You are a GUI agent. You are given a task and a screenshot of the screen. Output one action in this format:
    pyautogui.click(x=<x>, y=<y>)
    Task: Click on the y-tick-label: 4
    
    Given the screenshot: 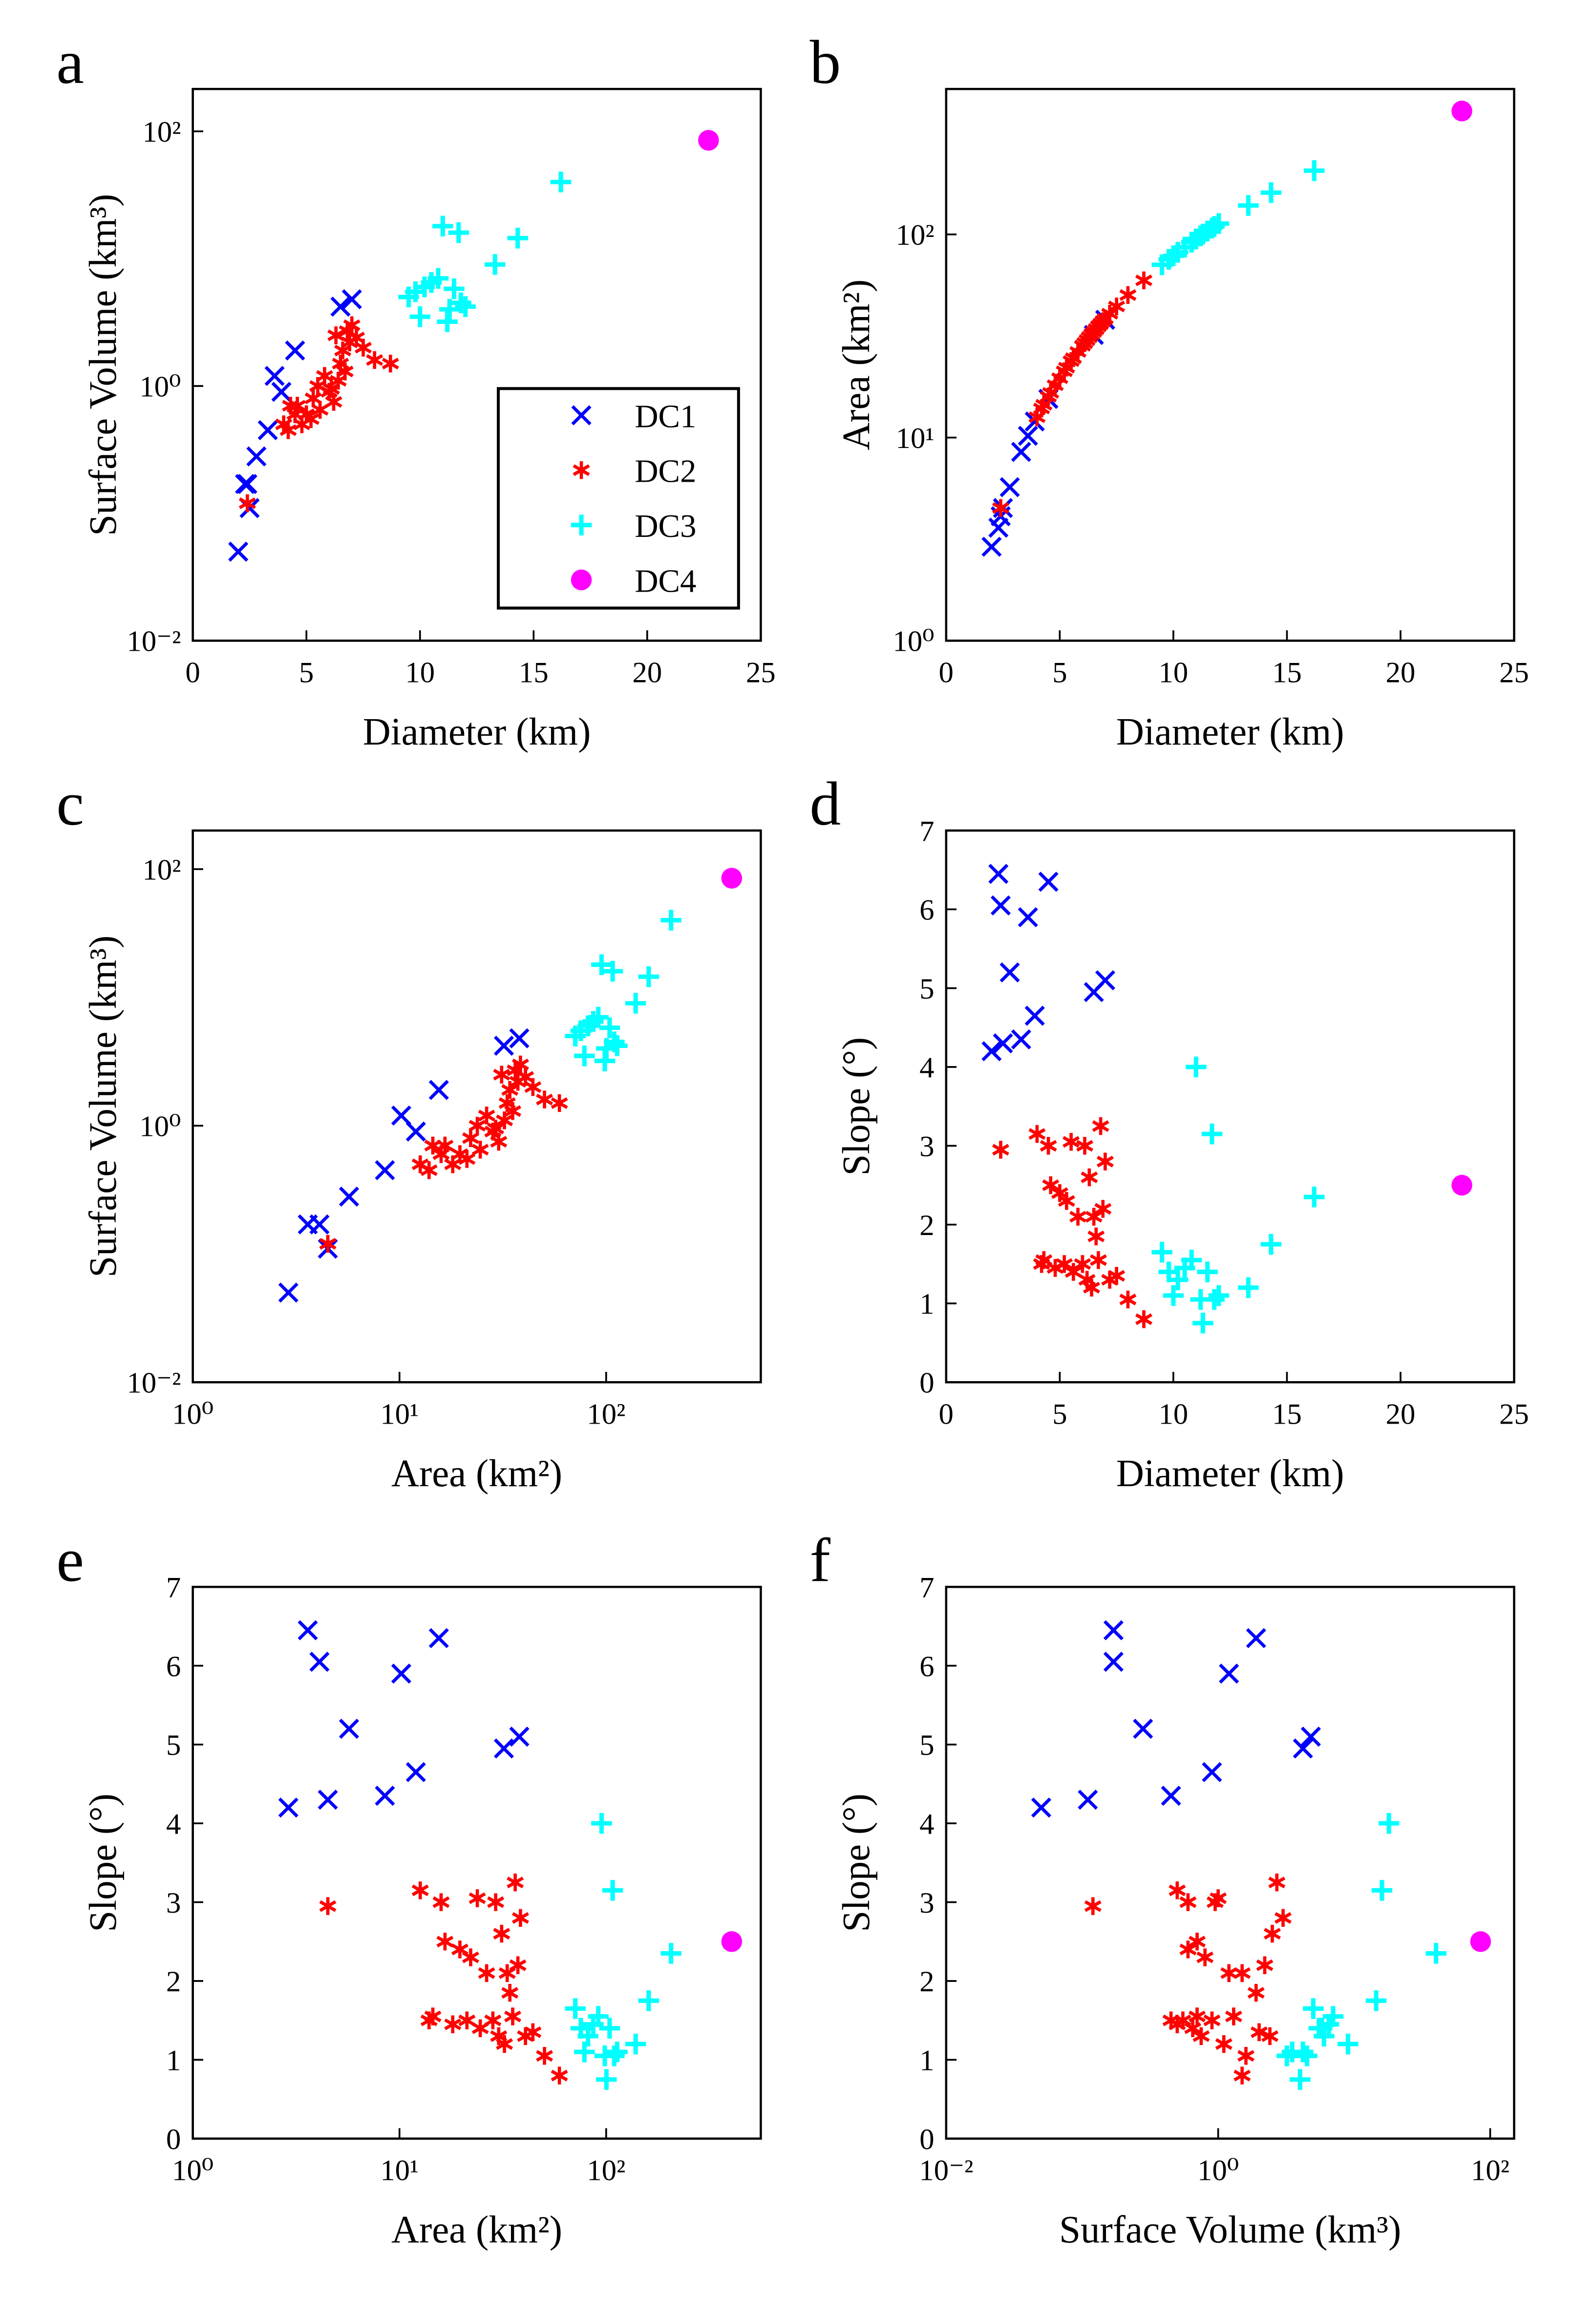 What is the action you would take?
    pyautogui.click(x=173, y=1824)
    